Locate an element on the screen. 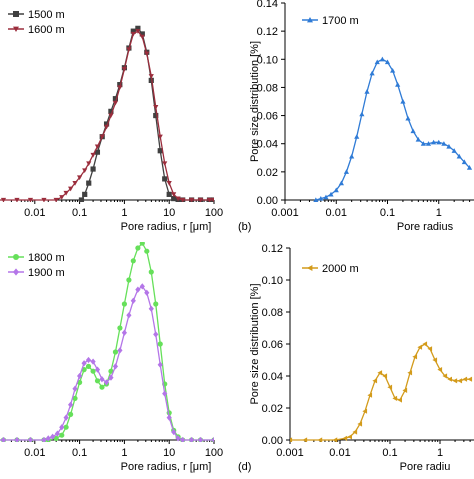  y-tick-label: 0.10 is located at coordinates (267, 60).